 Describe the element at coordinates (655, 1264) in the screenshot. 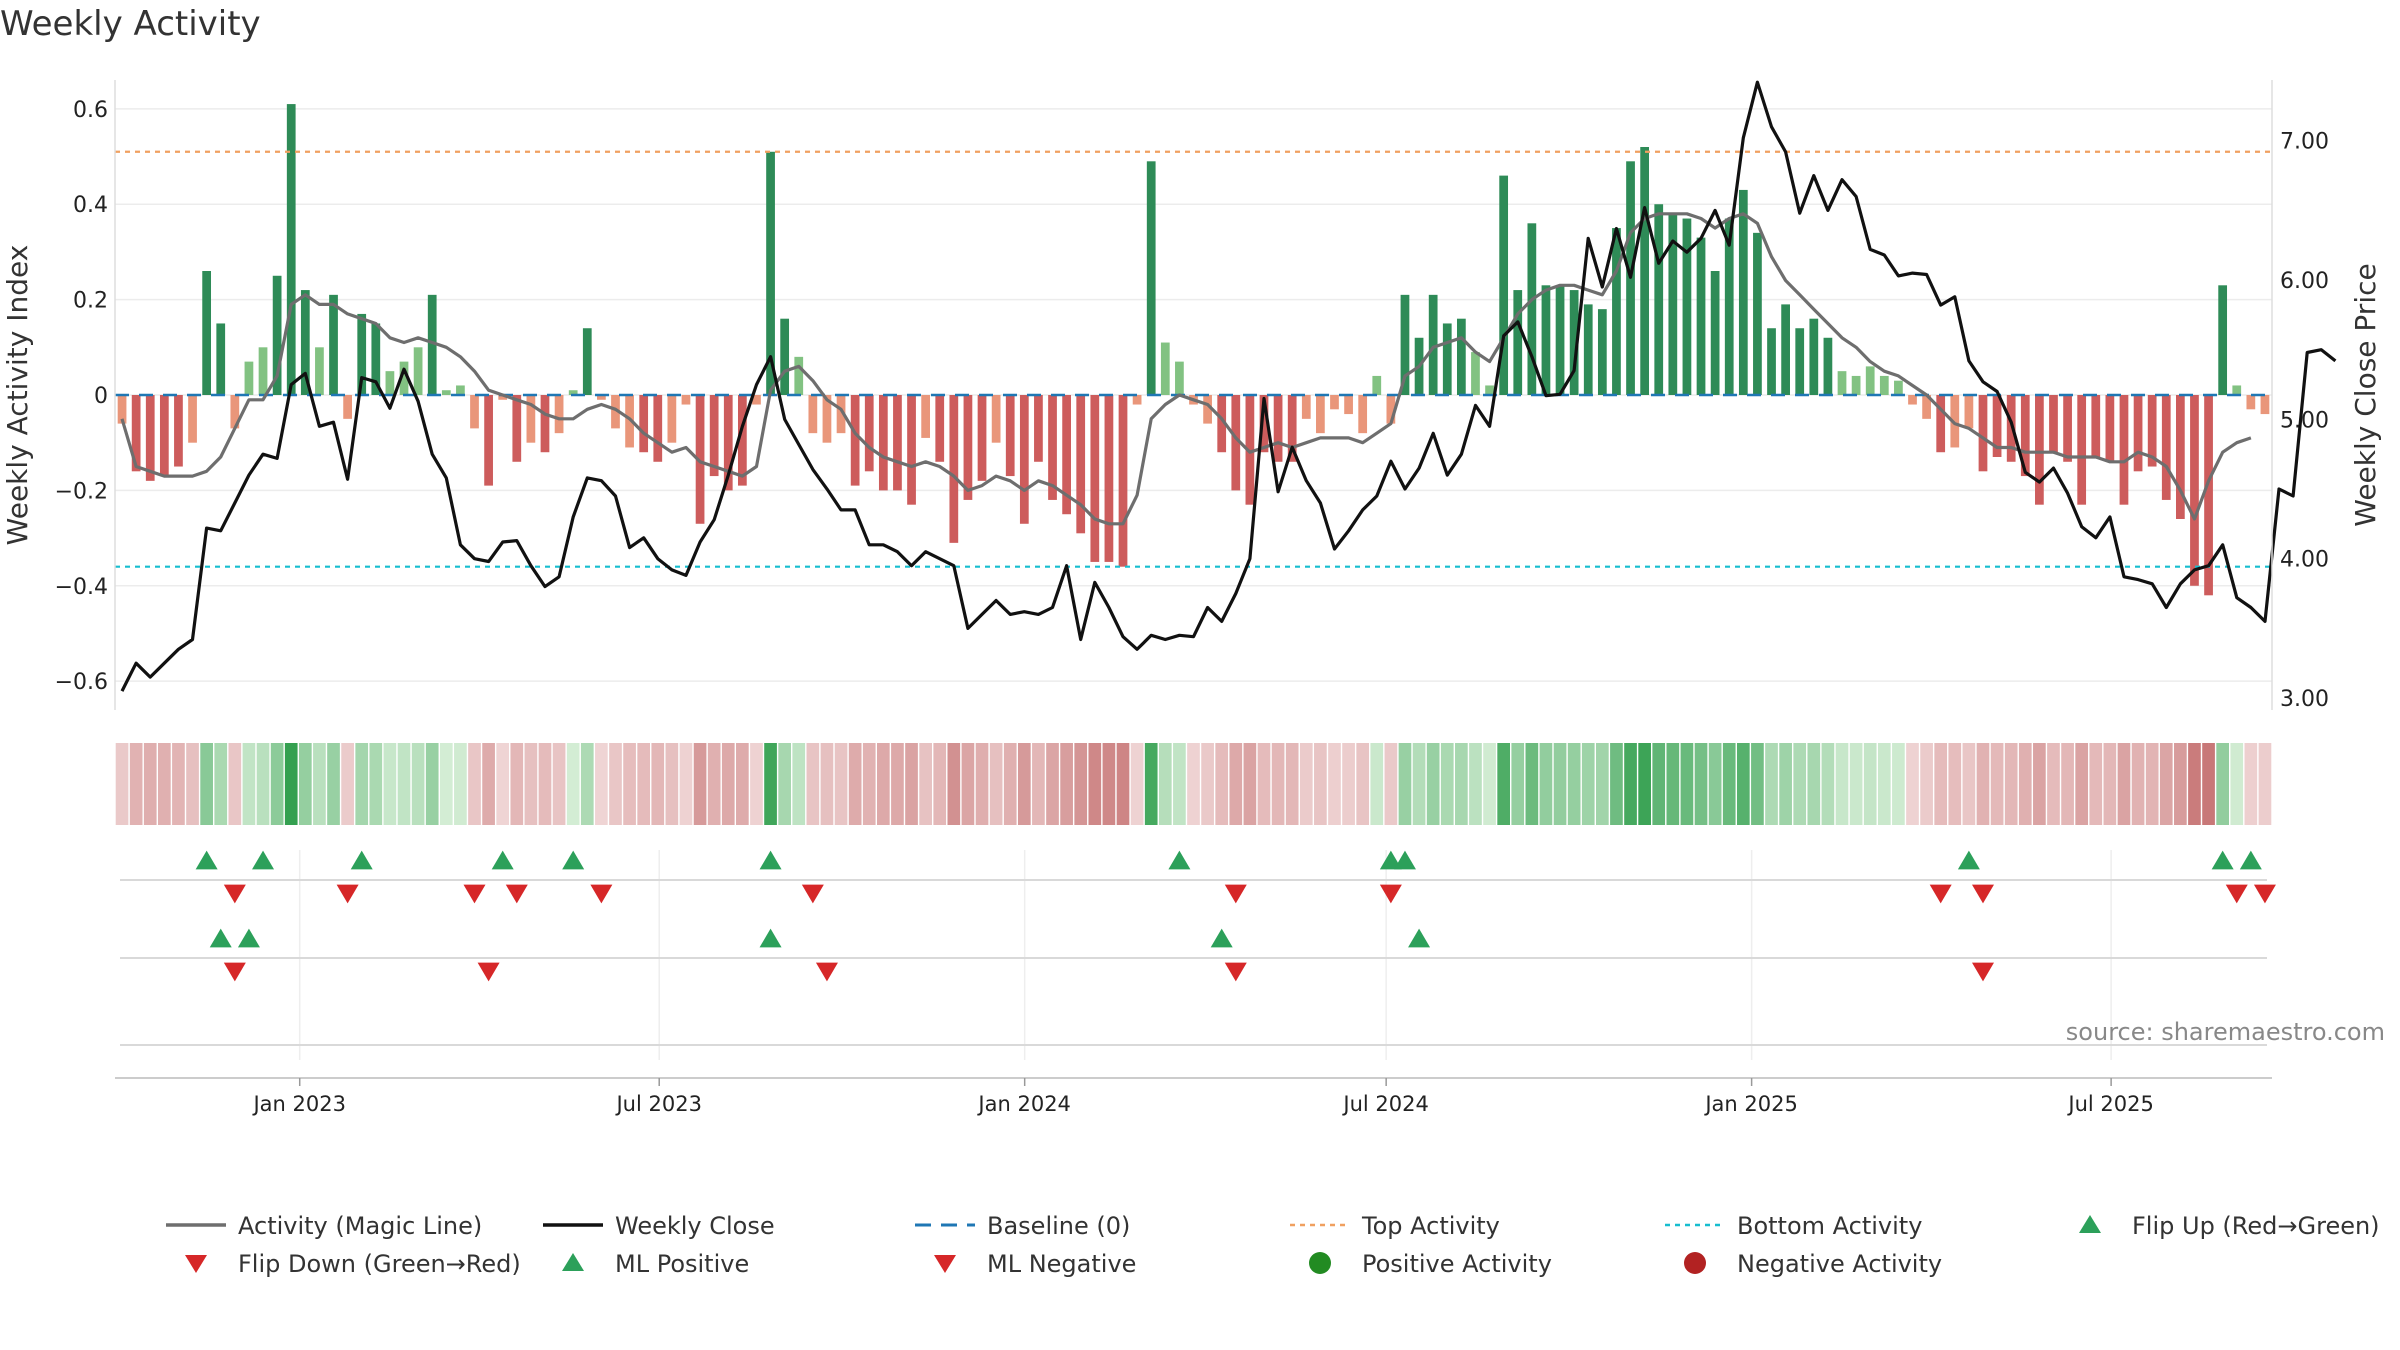

I see `legend-item: ML Positive` at that location.